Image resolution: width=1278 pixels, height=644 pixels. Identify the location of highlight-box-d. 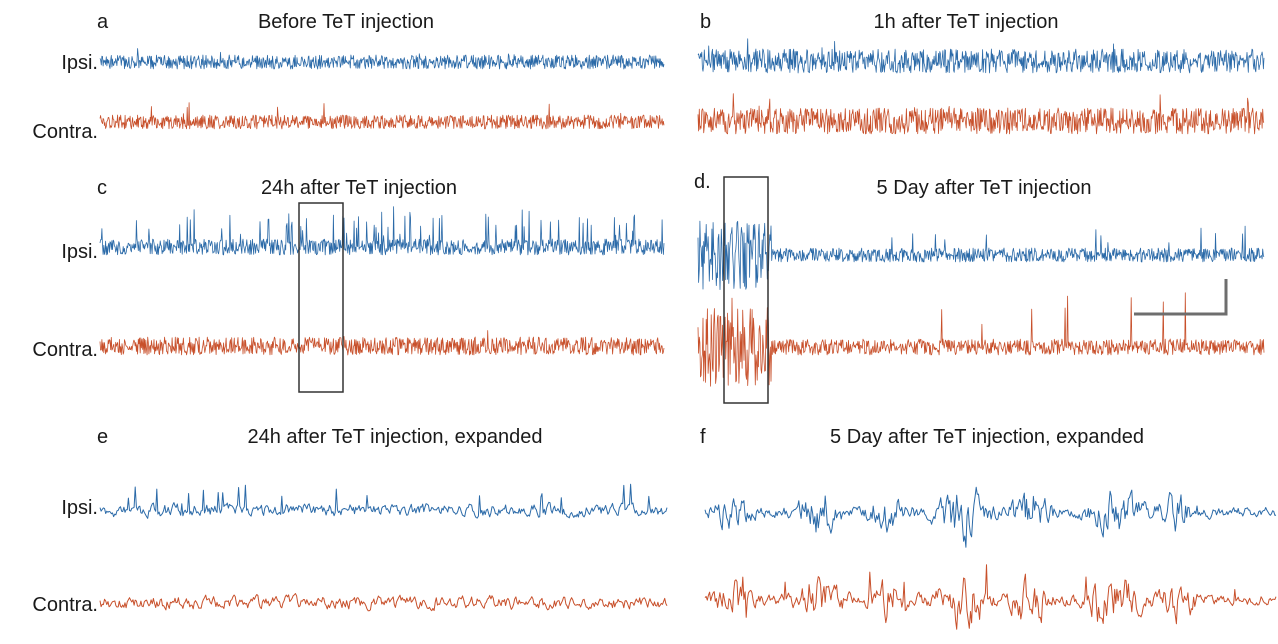
(746, 290).